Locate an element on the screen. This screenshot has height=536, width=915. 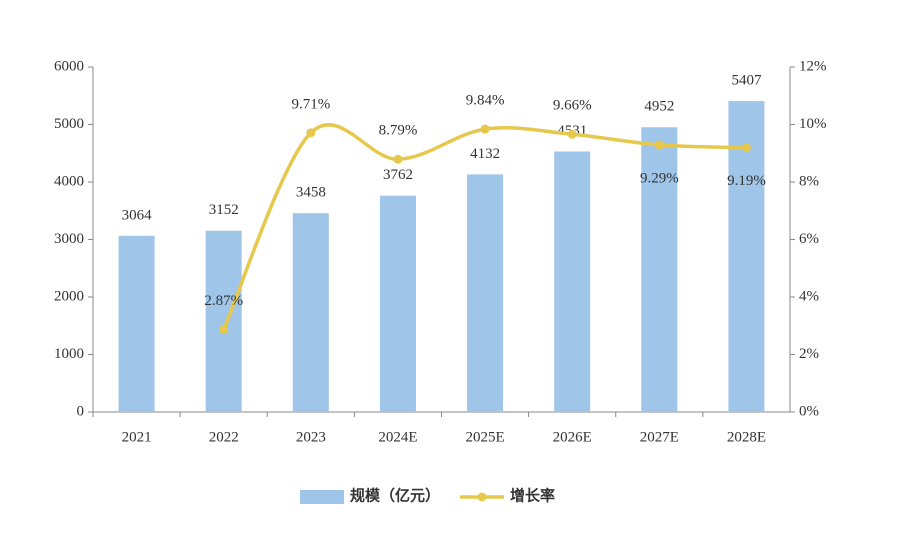
y-tick-label: 1000 is located at coordinates (69, 354).